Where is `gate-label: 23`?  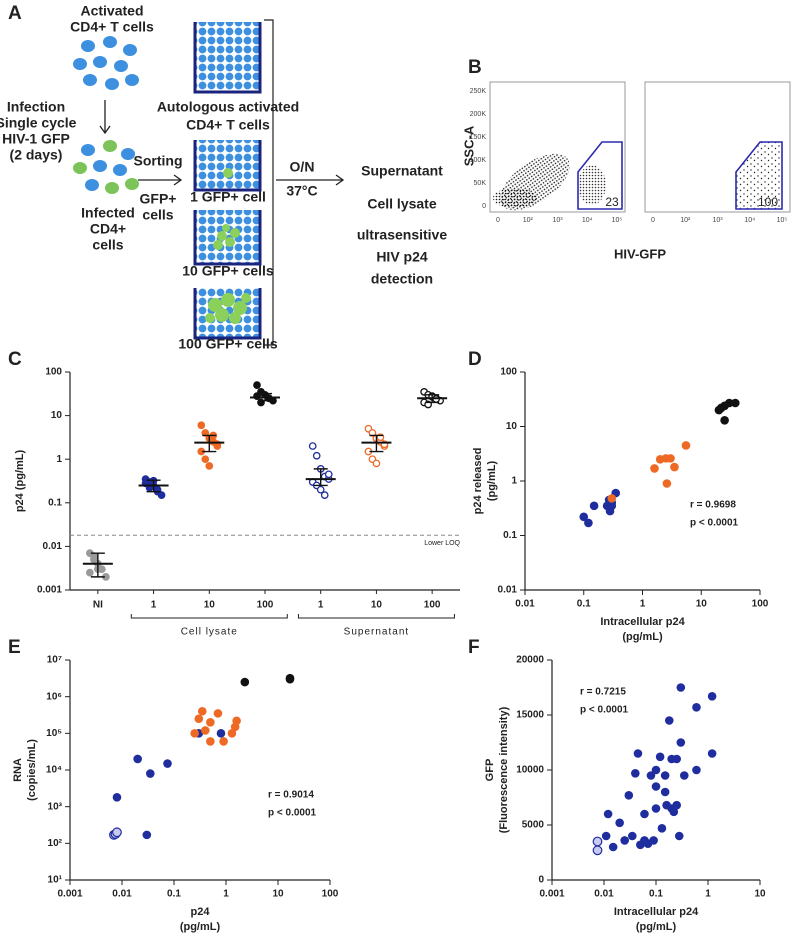 gate-label: 23 is located at coordinates (612, 202).